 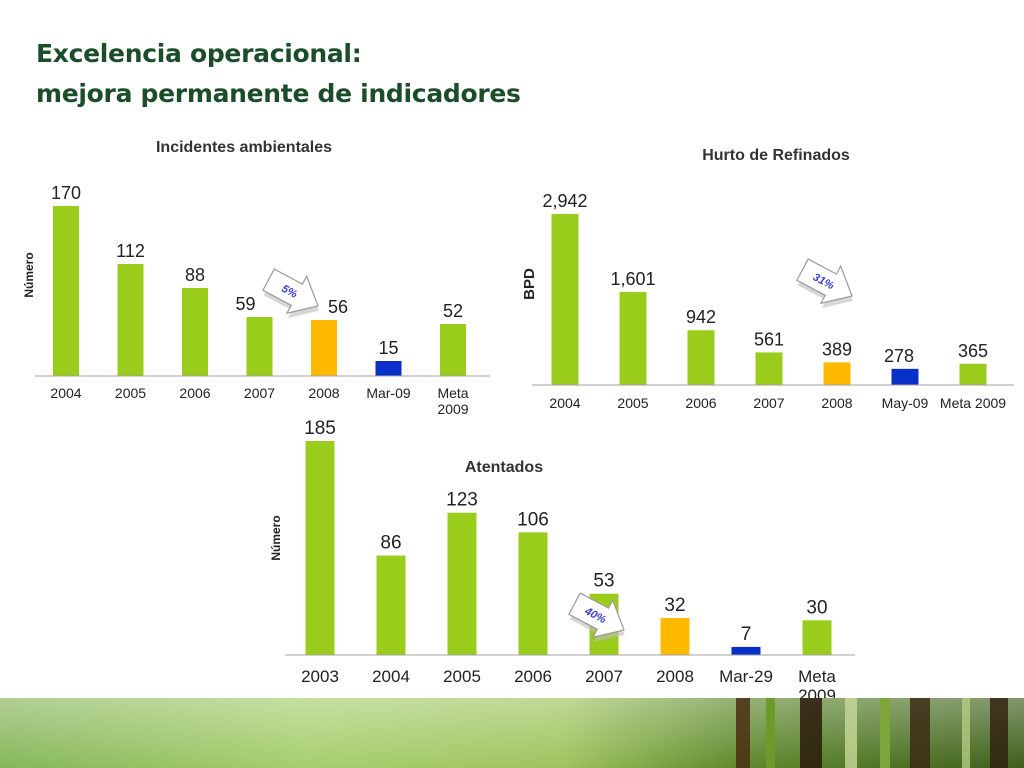 What do you see at coordinates (746, 634) in the screenshot?
I see `value-label: 7` at bounding box center [746, 634].